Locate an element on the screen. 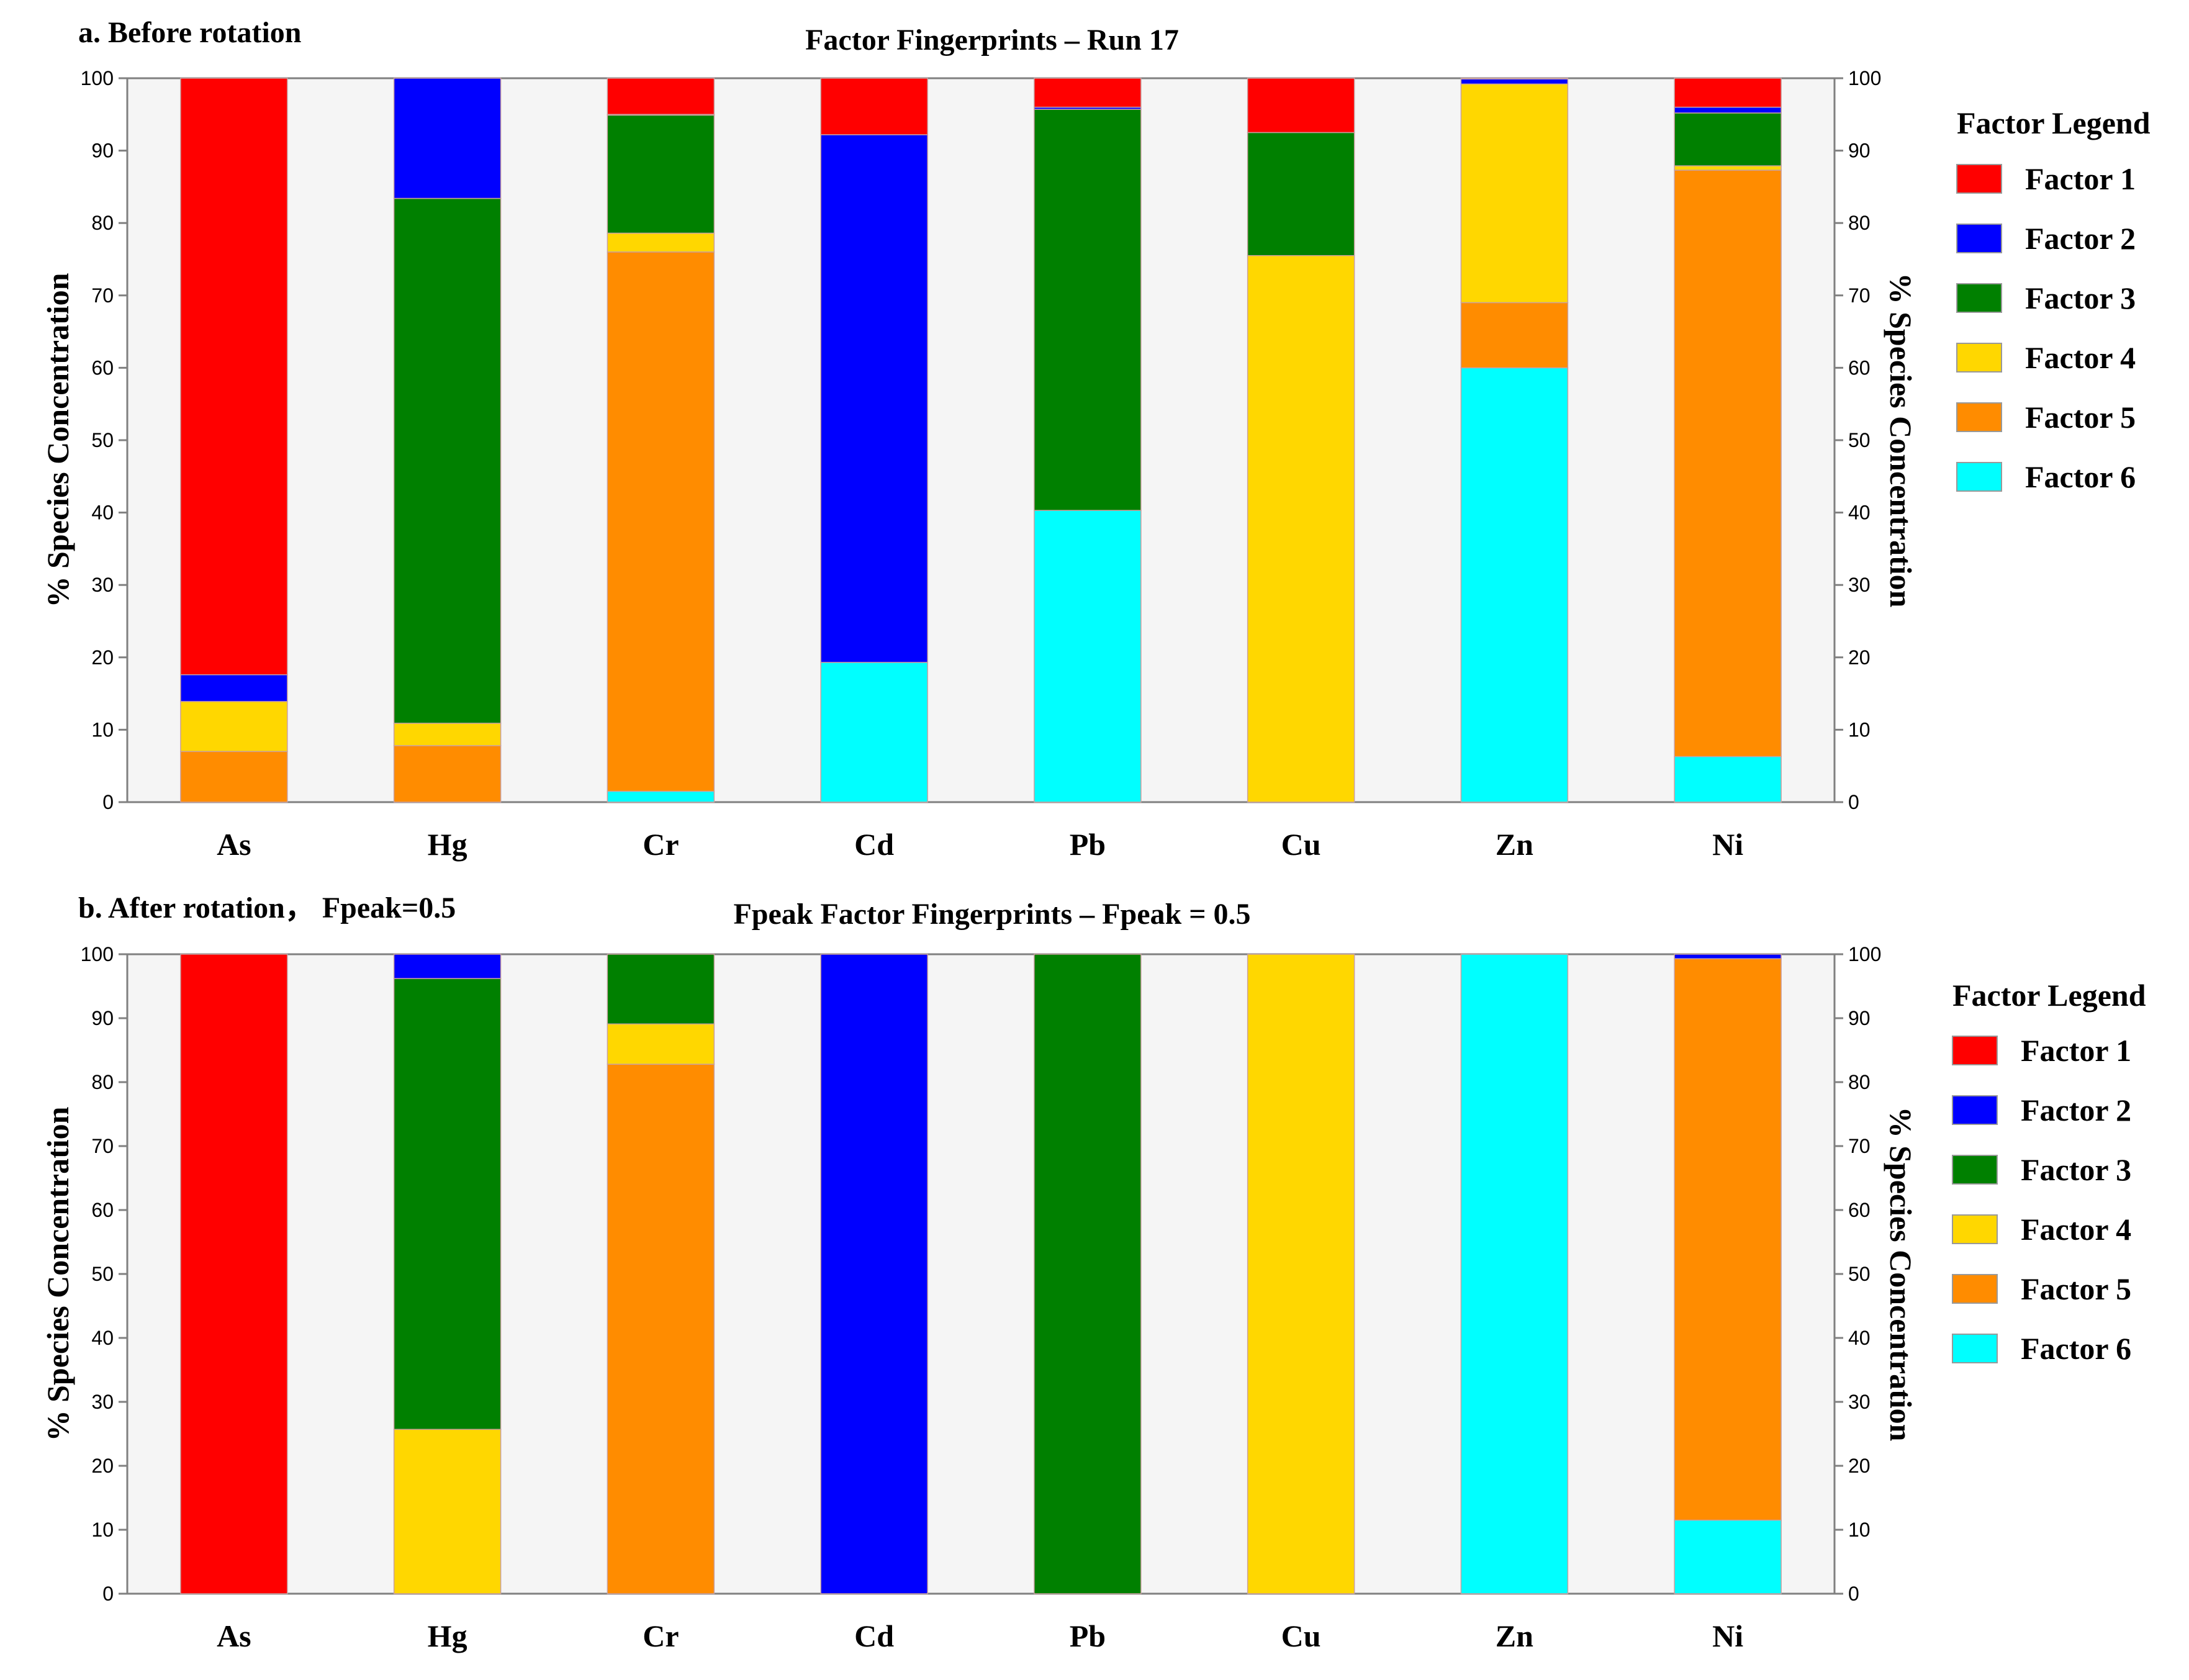 This screenshot has height=1680, width=2189. p1-y-tick-right-0: 0 is located at coordinates (1853, 1594).